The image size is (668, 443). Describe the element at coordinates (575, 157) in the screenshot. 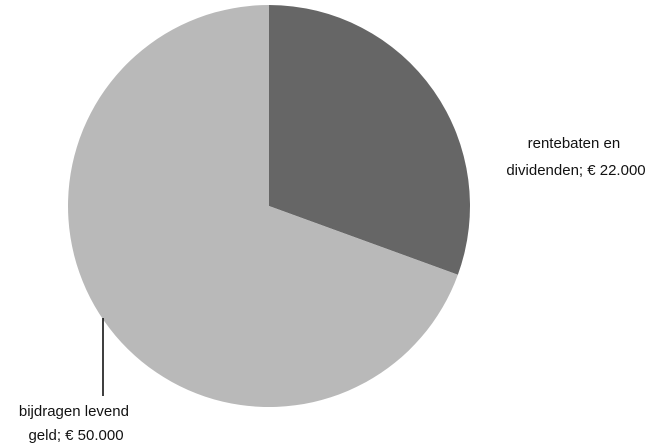

I see `label-rentebaten: rentebaten en dividenden; € 22.000` at that location.